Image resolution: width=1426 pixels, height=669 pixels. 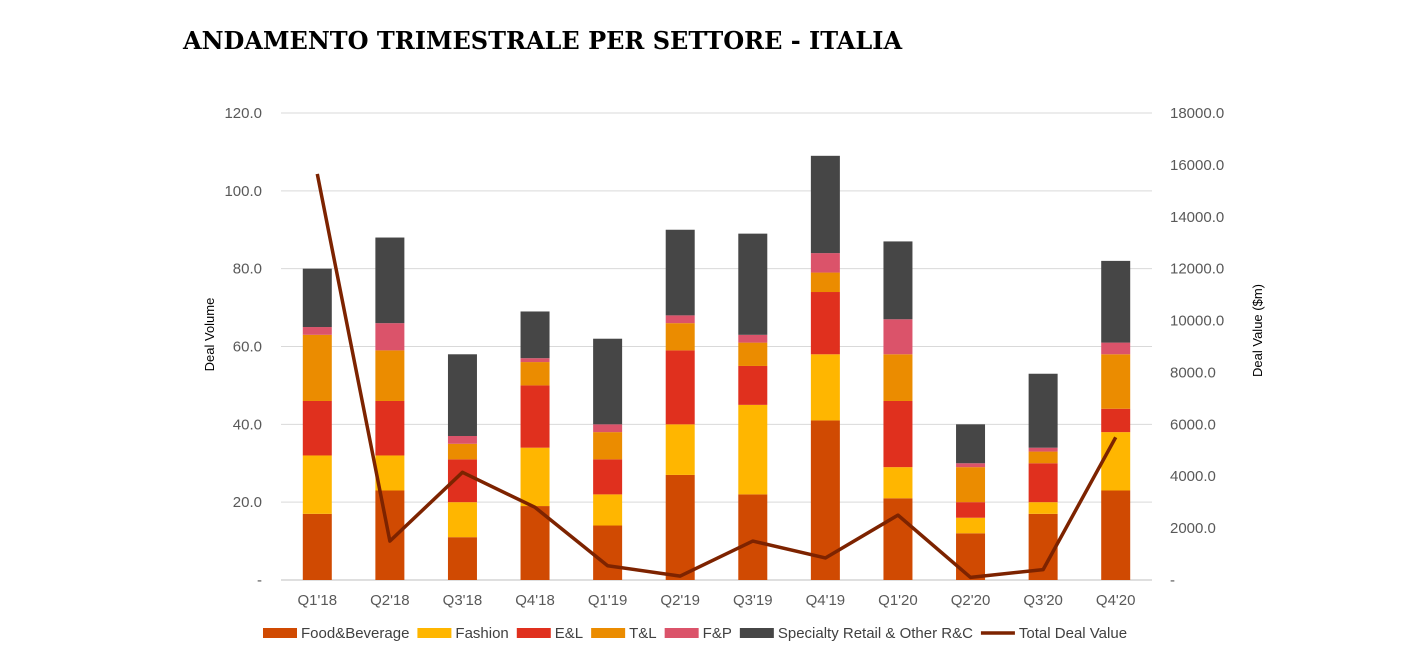 I want to click on x-tick-label: Q2'19, so click(x=680, y=600).